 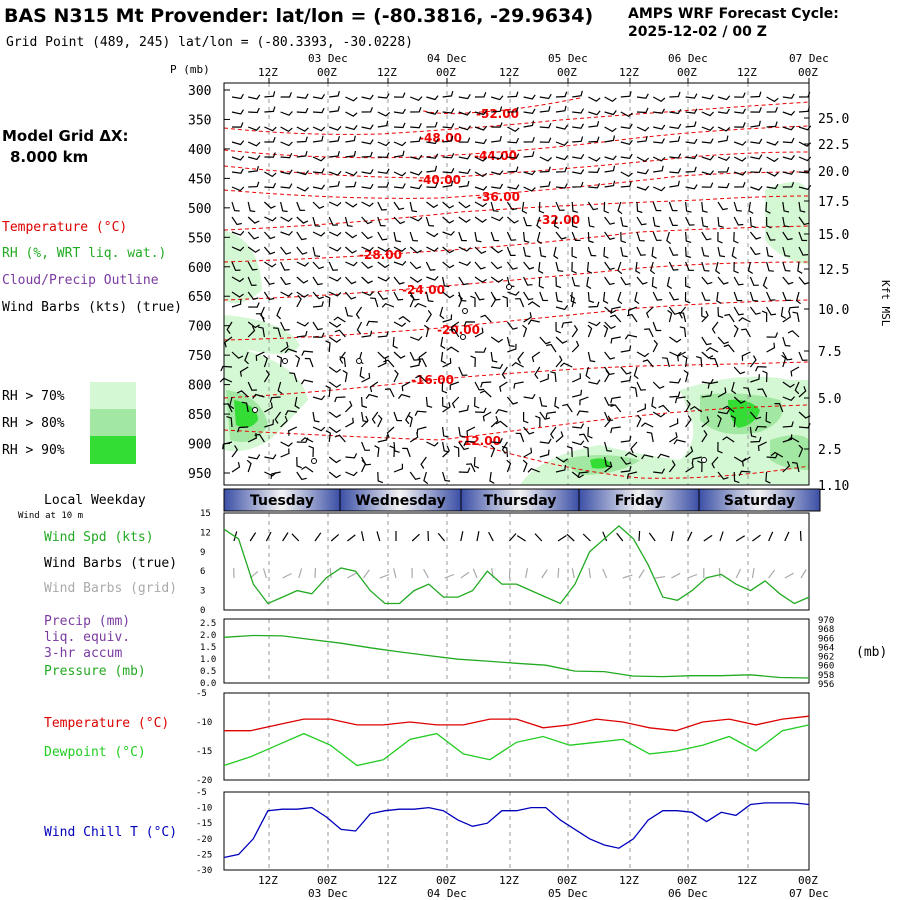 What do you see at coordinates (199, 415) in the screenshot?
I see `pressure-tick-label: 850` at bounding box center [199, 415].